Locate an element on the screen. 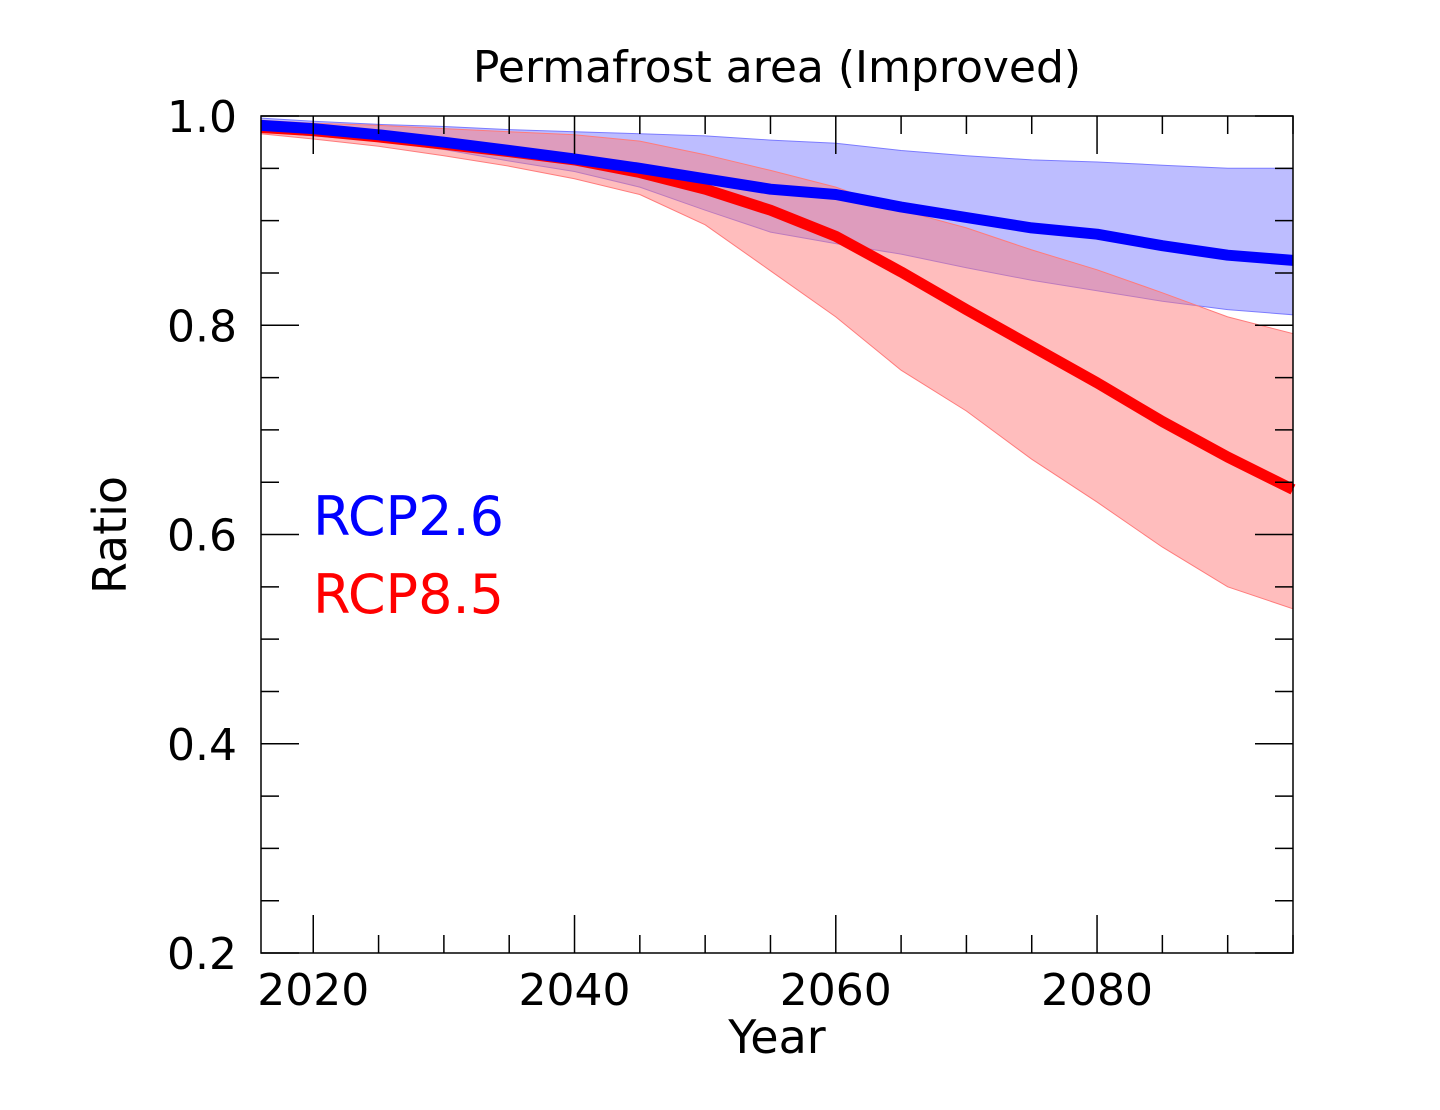 The image size is (1440, 1110). legend: RCP2.6 RCP8.5 is located at coordinates (408, 555).